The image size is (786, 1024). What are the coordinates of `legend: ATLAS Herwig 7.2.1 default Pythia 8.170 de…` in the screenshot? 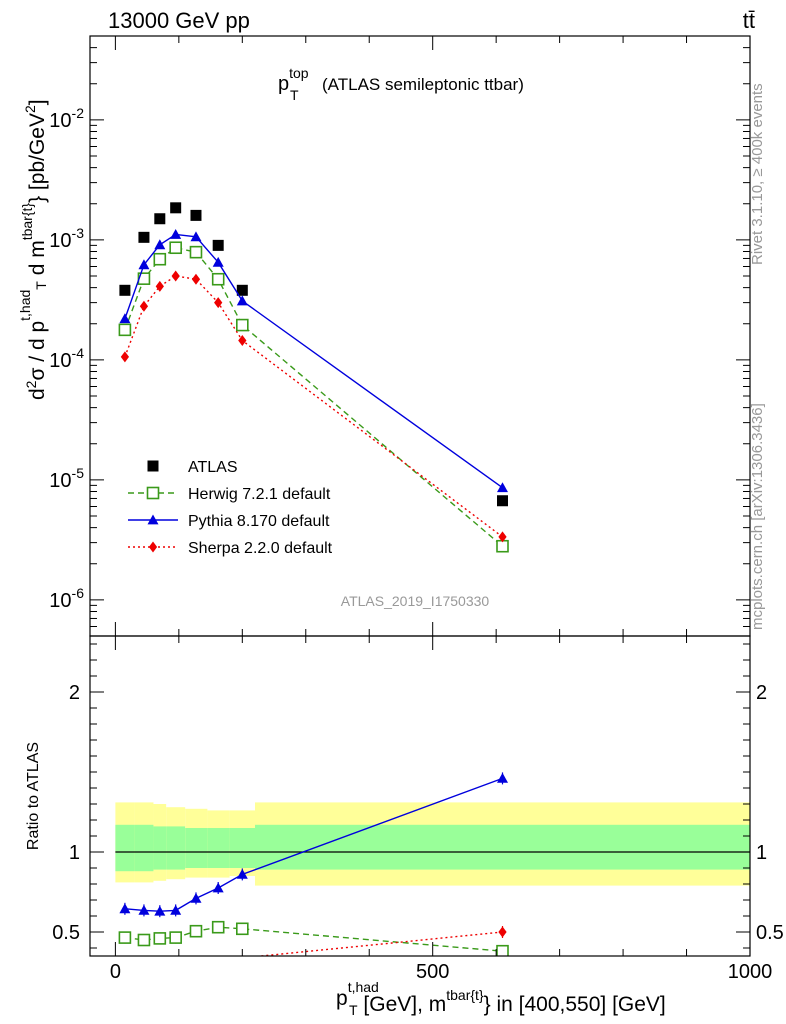 It's located at (230, 508).